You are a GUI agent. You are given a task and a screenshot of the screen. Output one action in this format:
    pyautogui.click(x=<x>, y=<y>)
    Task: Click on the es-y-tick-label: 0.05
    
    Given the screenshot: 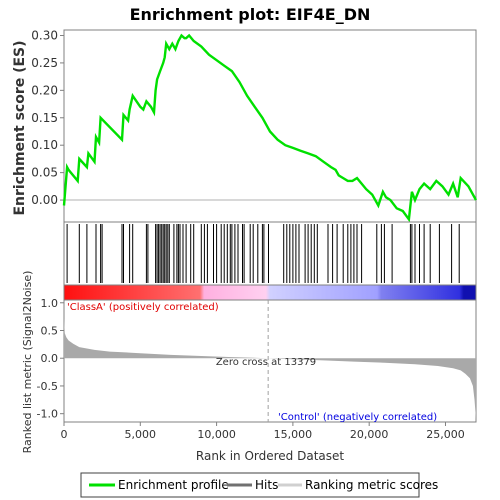 What is the action you would take?
    pyautogui.click(x=44, y=173)
    